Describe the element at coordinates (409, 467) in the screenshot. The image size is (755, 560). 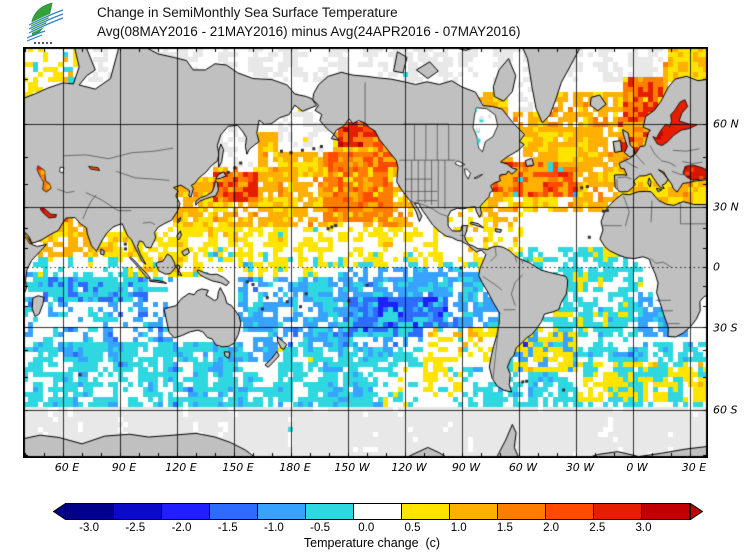
I see `lon-label-120w: 120 W` at that location.